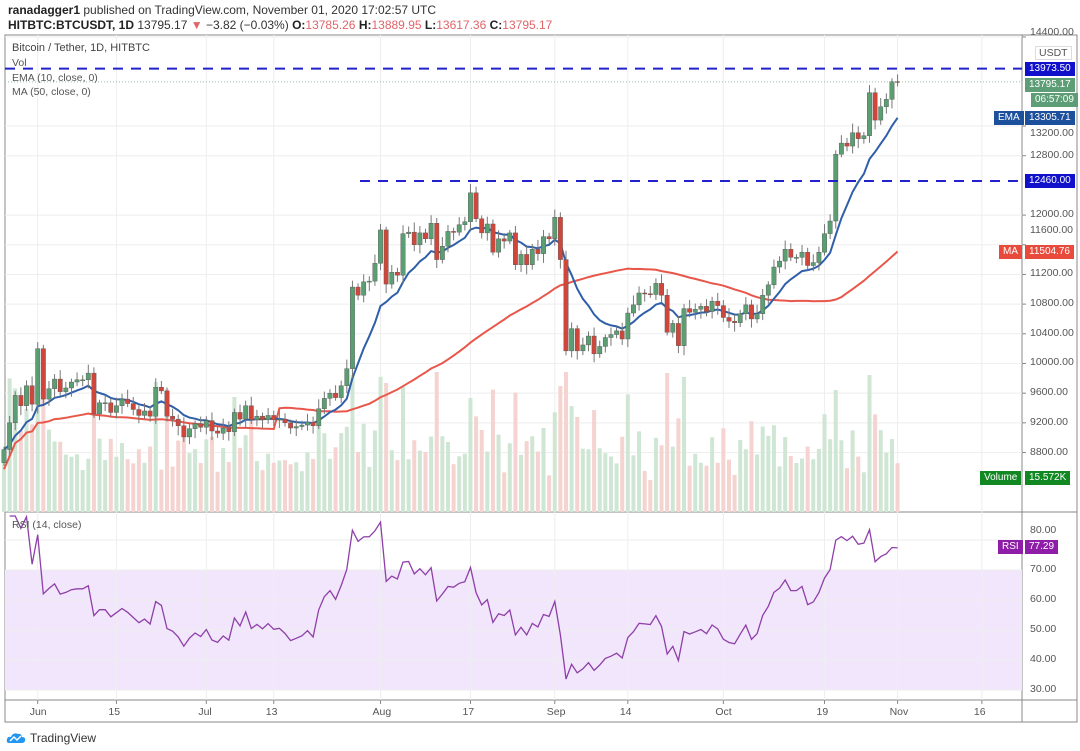  Describe the element at coordinates (44, 10) in the screenshot. I see `author: ranadagger1` at that location.